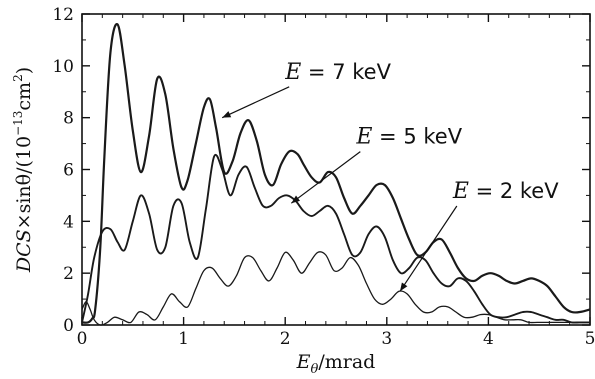 The image size is (595, 379). Describe the element at coordinates (183, 339) in the screenshot. I see `x-tick-label: 1` at that location.